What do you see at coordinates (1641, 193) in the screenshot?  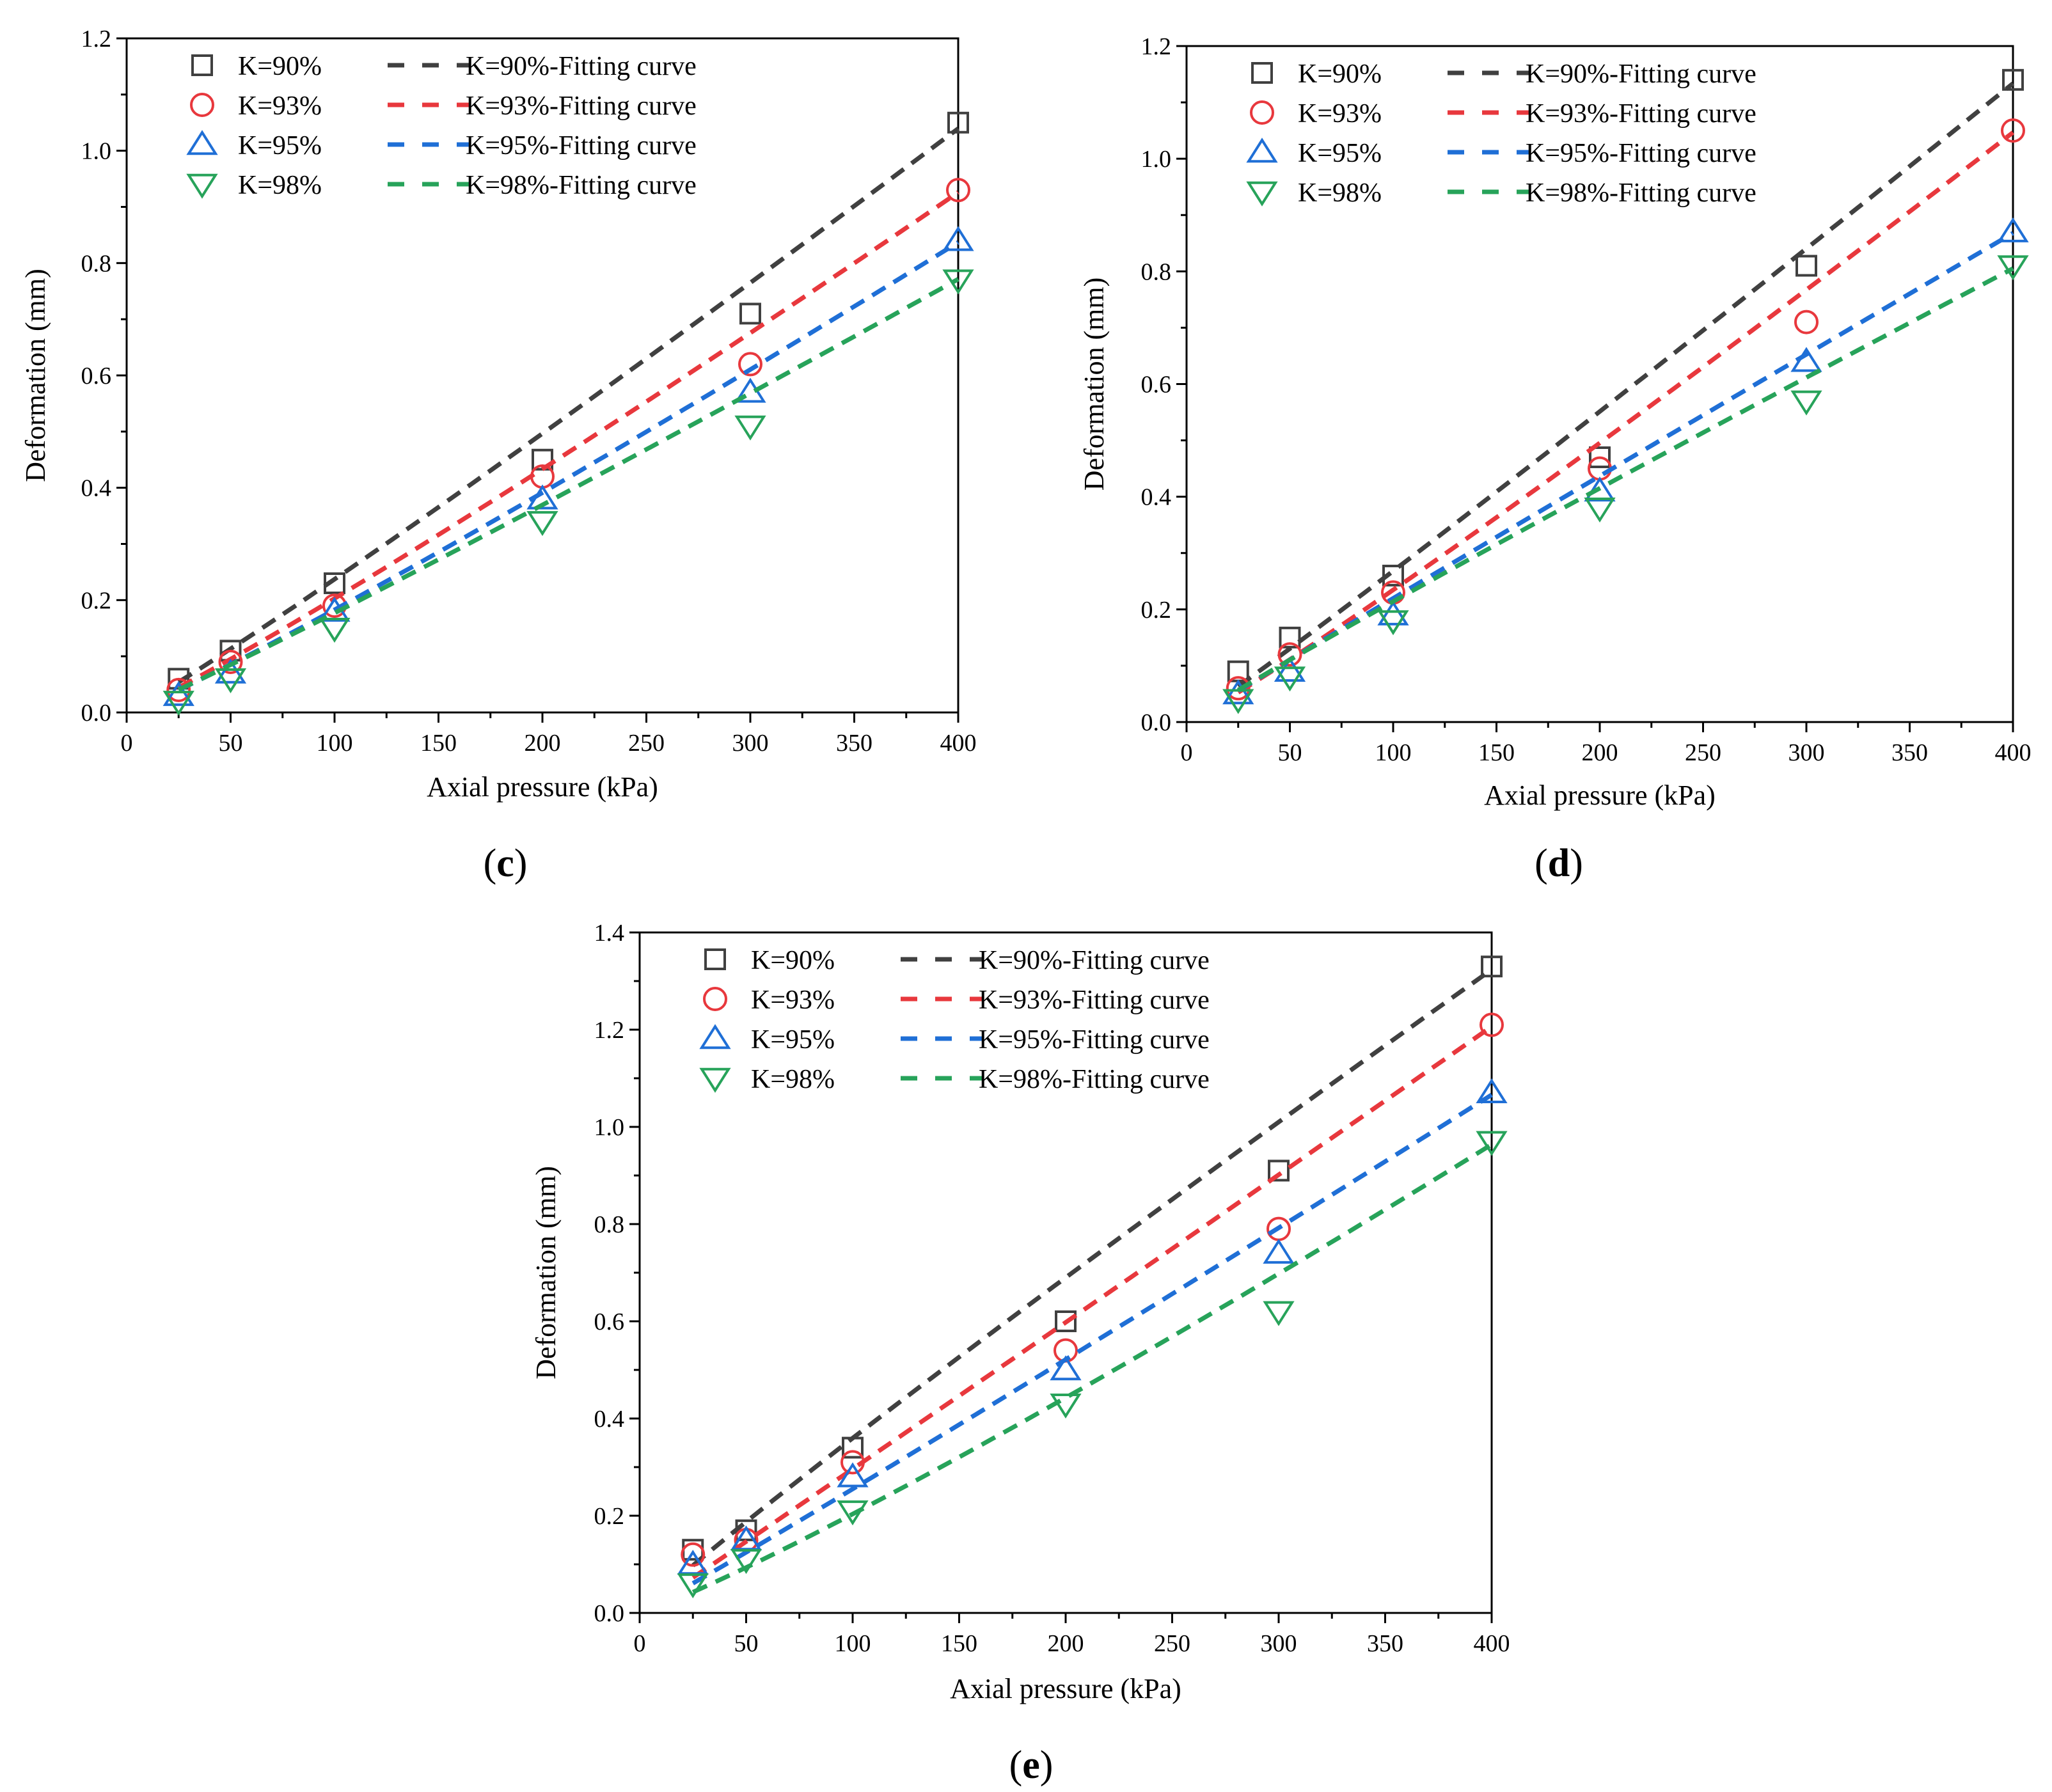 I see `legend-fit-label: K=98%-Fitting curve` at bounding box center [1641, 193].